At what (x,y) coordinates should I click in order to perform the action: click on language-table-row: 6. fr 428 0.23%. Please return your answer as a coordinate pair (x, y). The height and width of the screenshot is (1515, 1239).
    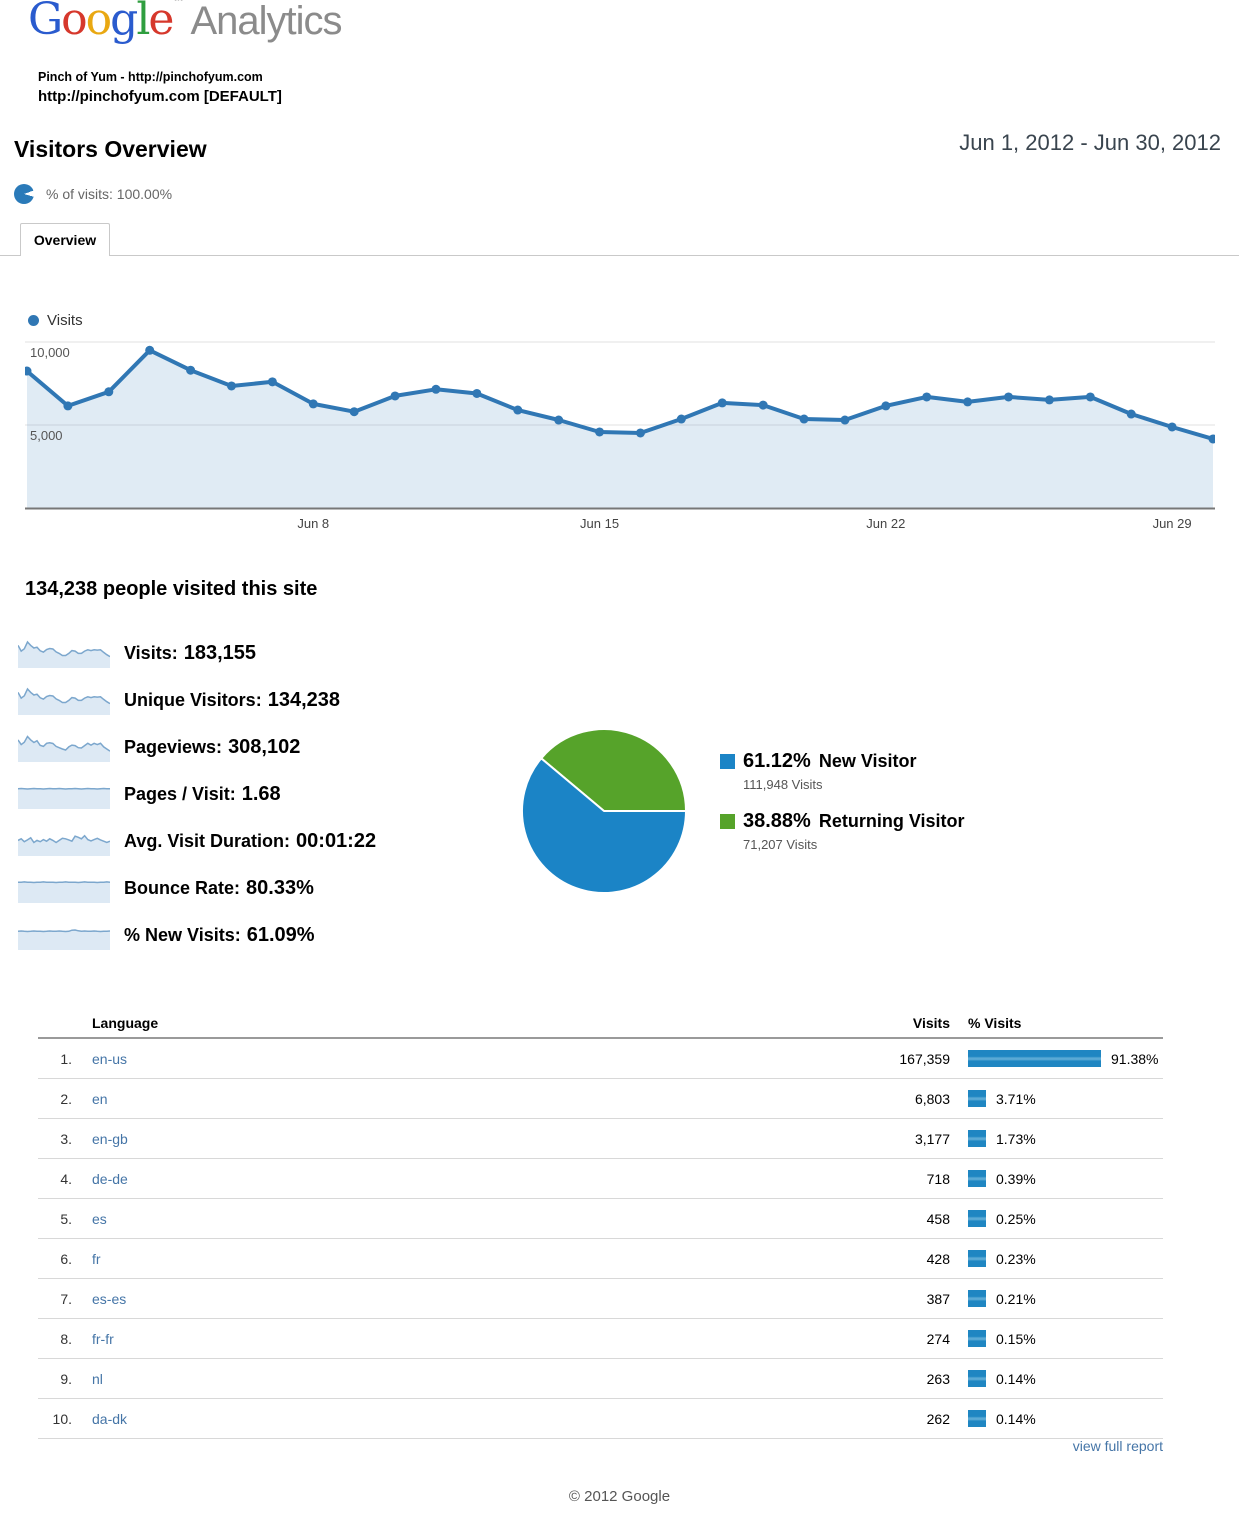
    Looking at the image, I should click on (600, 1259).